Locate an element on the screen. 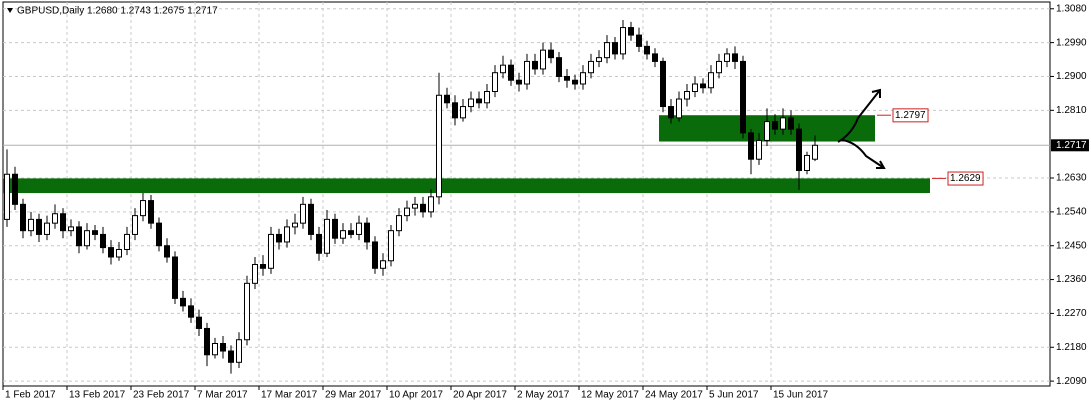  y-tick-label: 1.2180 is located at coordinates (1071, 347).